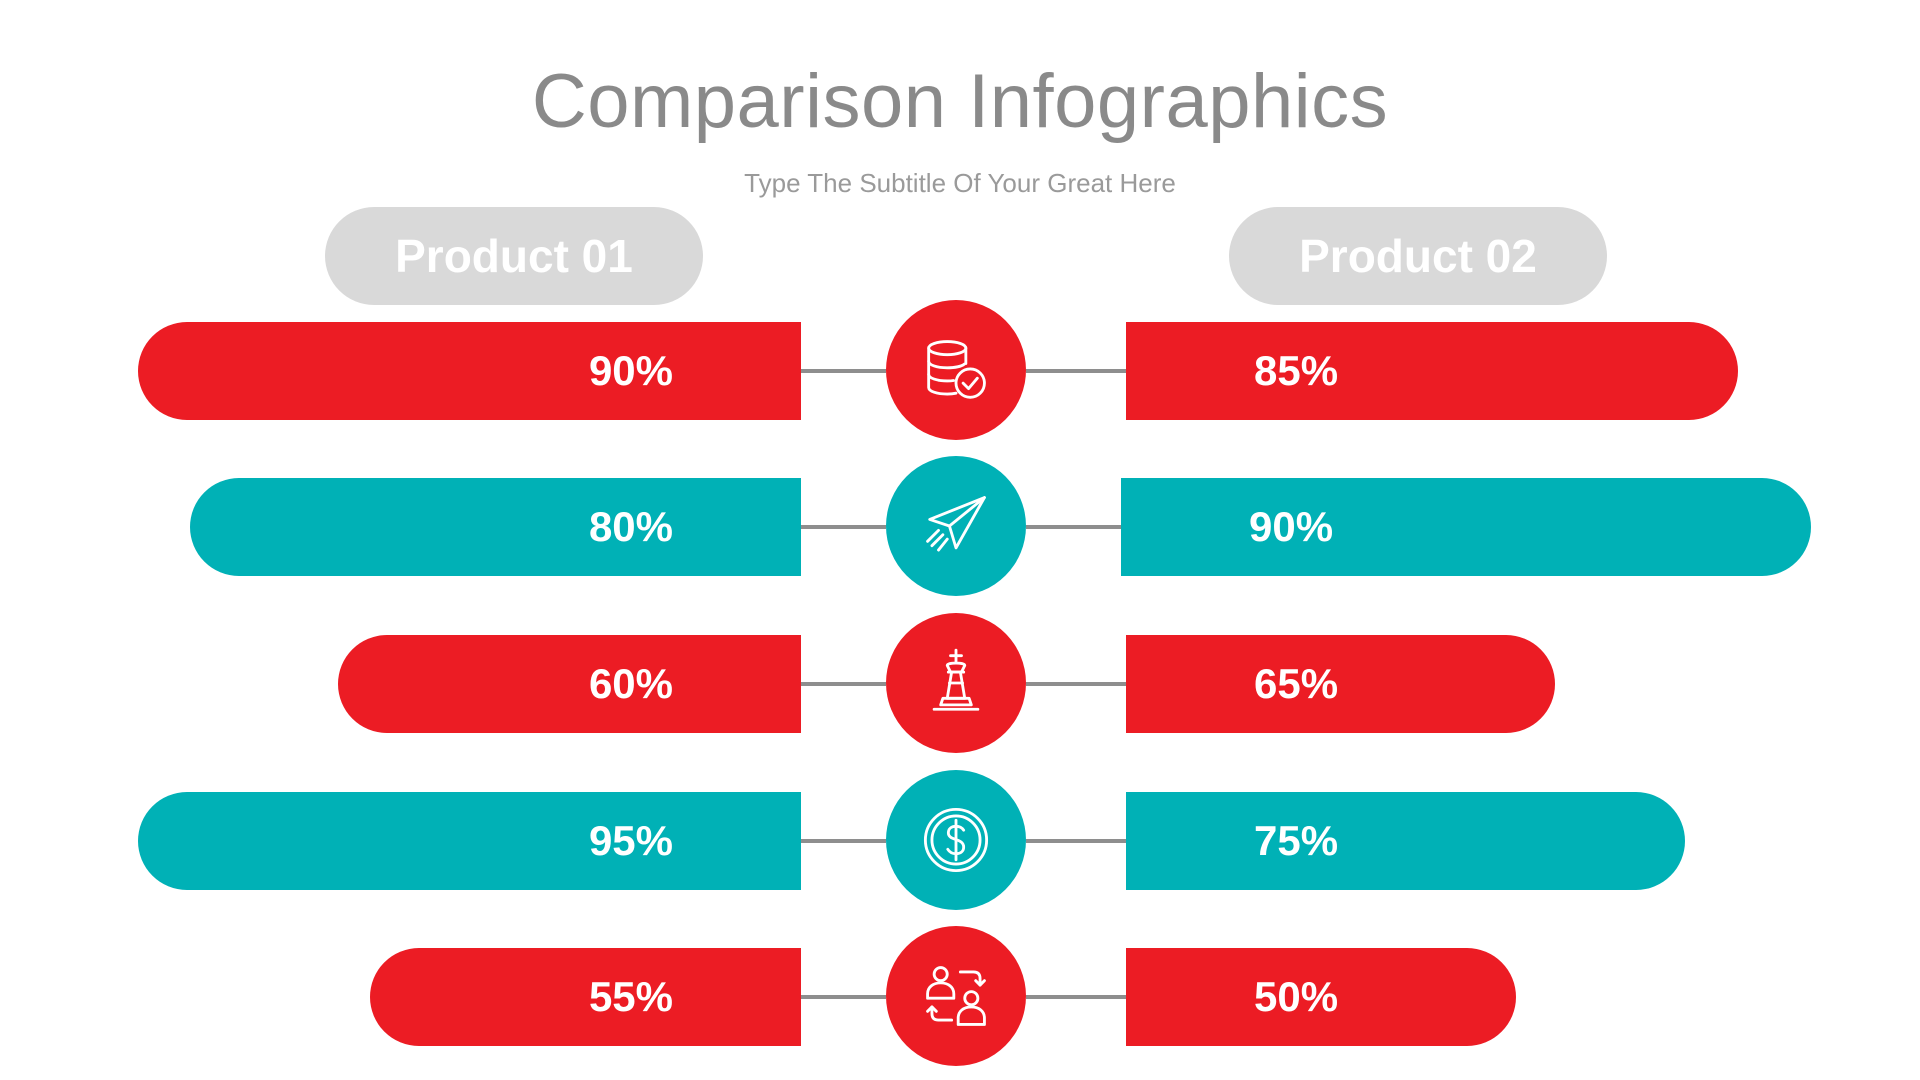  Describe the element at coordinates (630, 996) in the screenshot. I see `product-01-value-5: 55%` at that location.